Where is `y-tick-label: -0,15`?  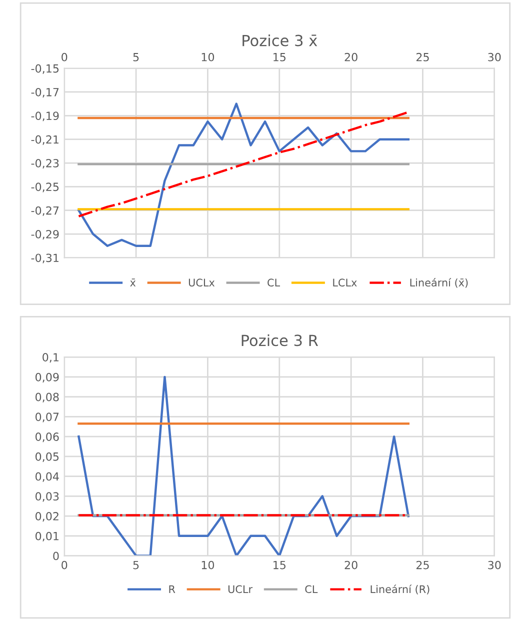 y-tick-label: -0,15 is located at coordinates (45, 69).